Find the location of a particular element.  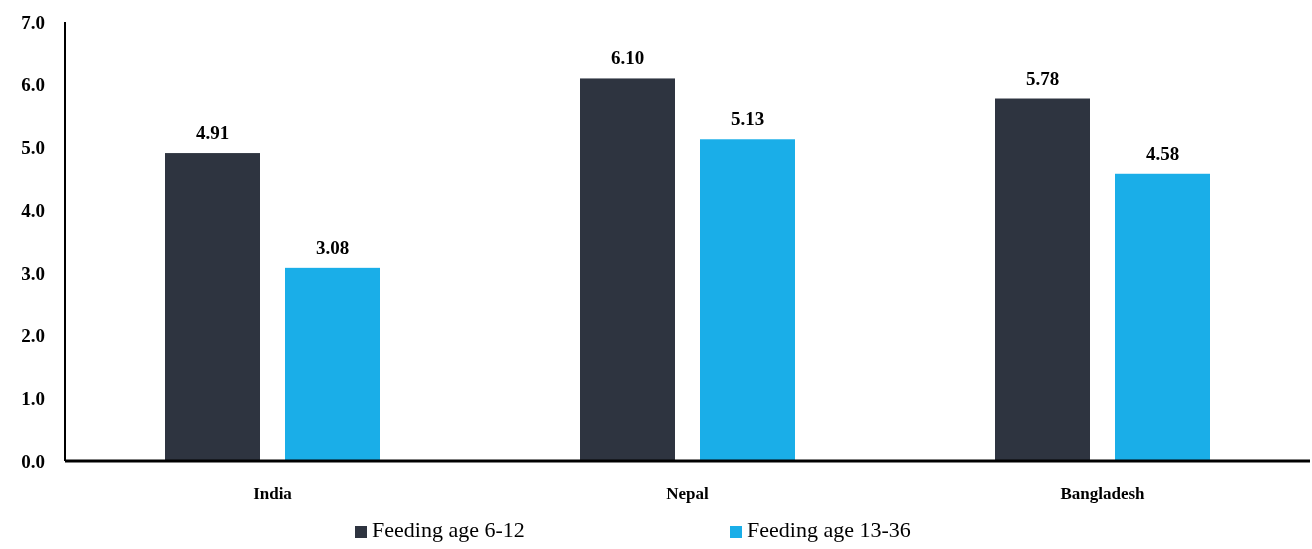

legend-label: Feeding age 13-36 is located at coordinates (829, 529).